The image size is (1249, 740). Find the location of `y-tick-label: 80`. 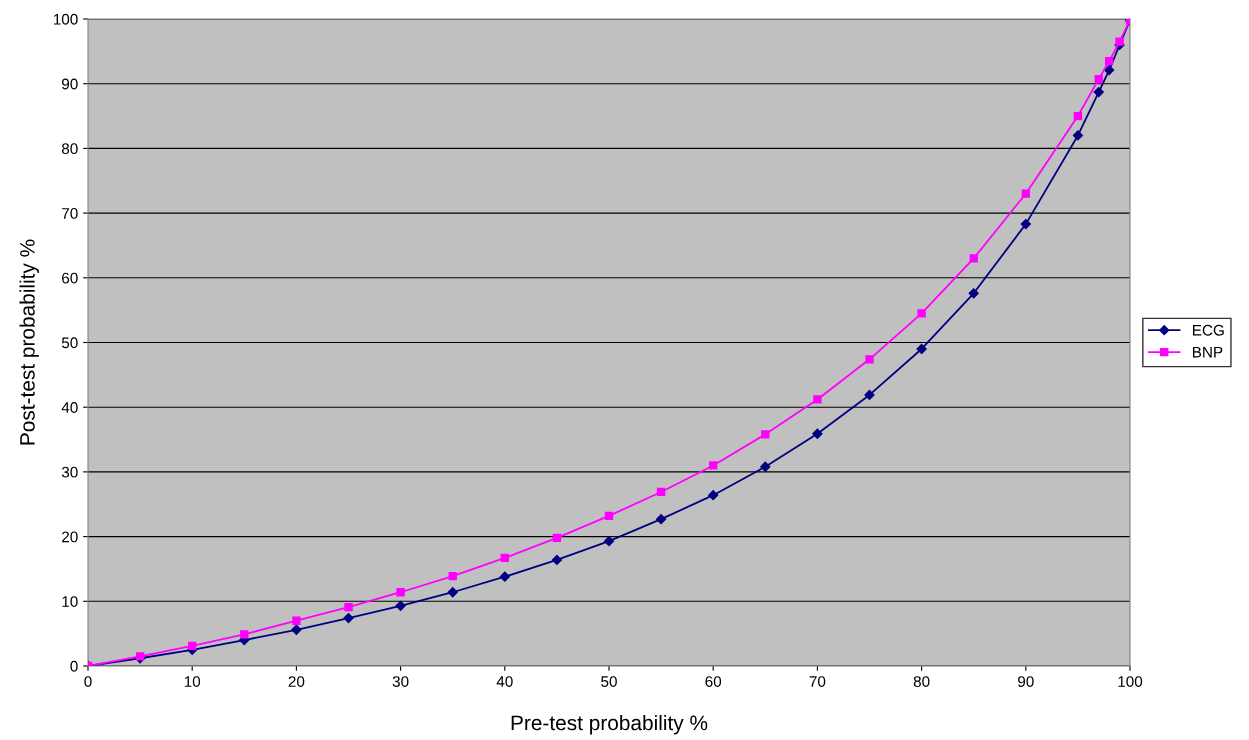

y-tick-label: 80 is located at coordinates (69, 149).